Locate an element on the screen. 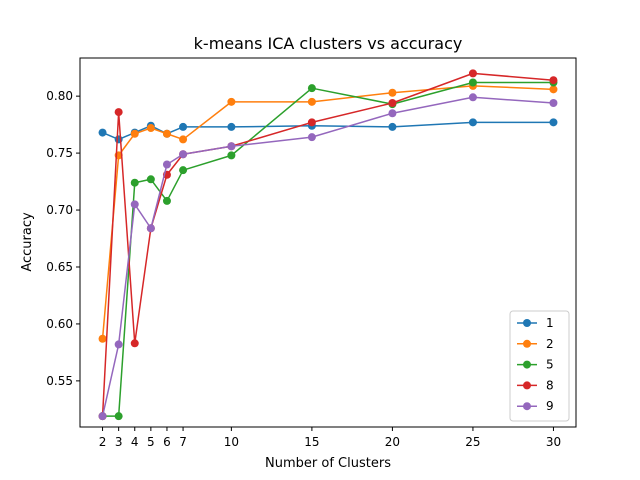 This screenshot has width=640, height=480. x-tick-label: 7 is located at coordinates (183, 442).